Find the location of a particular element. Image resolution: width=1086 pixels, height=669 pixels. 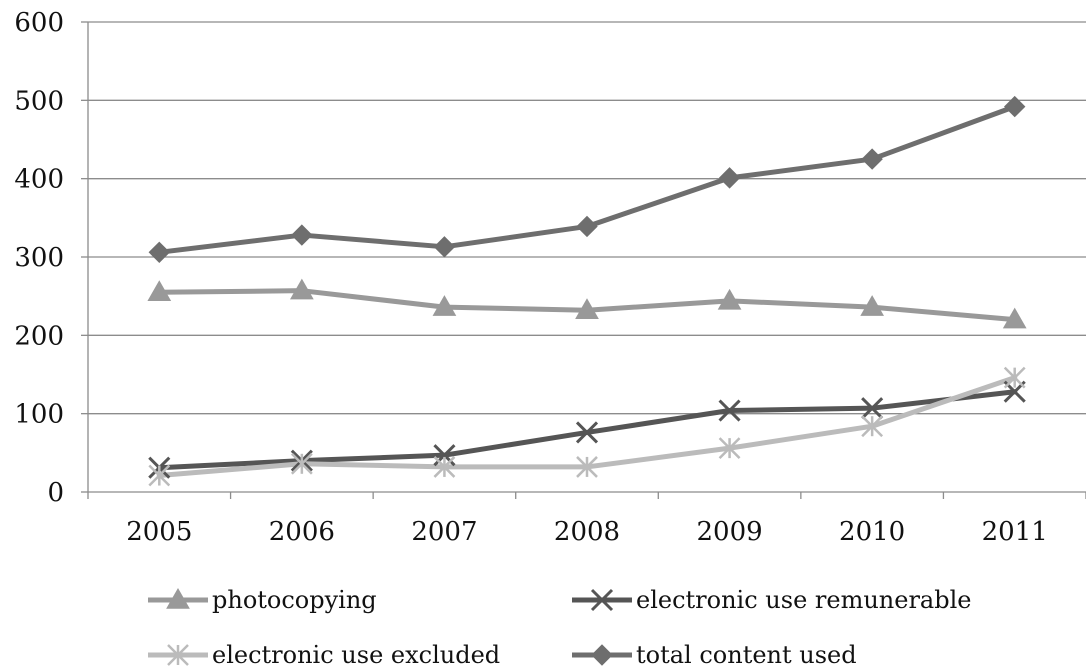

x-tick-label: 2006 is located at coordinates (302, 532).